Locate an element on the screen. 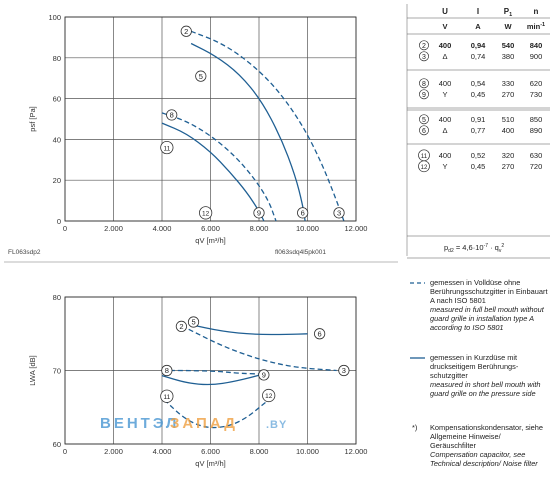  watermark-brand-a: ВЕНТЭЛ is located at coordinates (139, 423).